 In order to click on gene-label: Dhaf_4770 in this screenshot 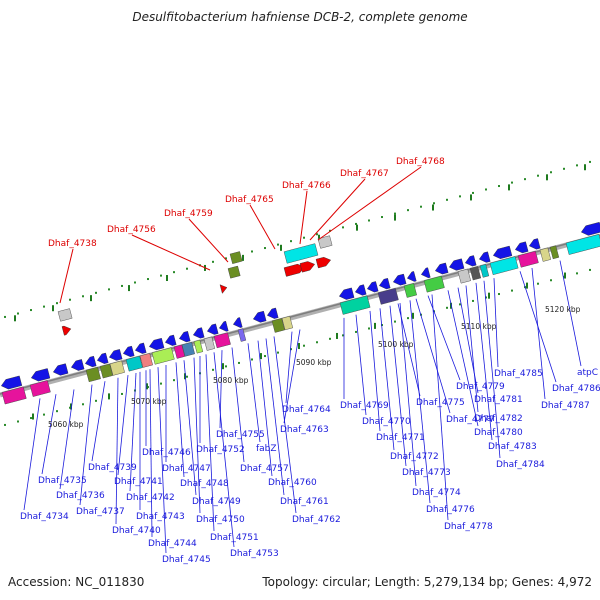, I will do `click(386, 422)`.